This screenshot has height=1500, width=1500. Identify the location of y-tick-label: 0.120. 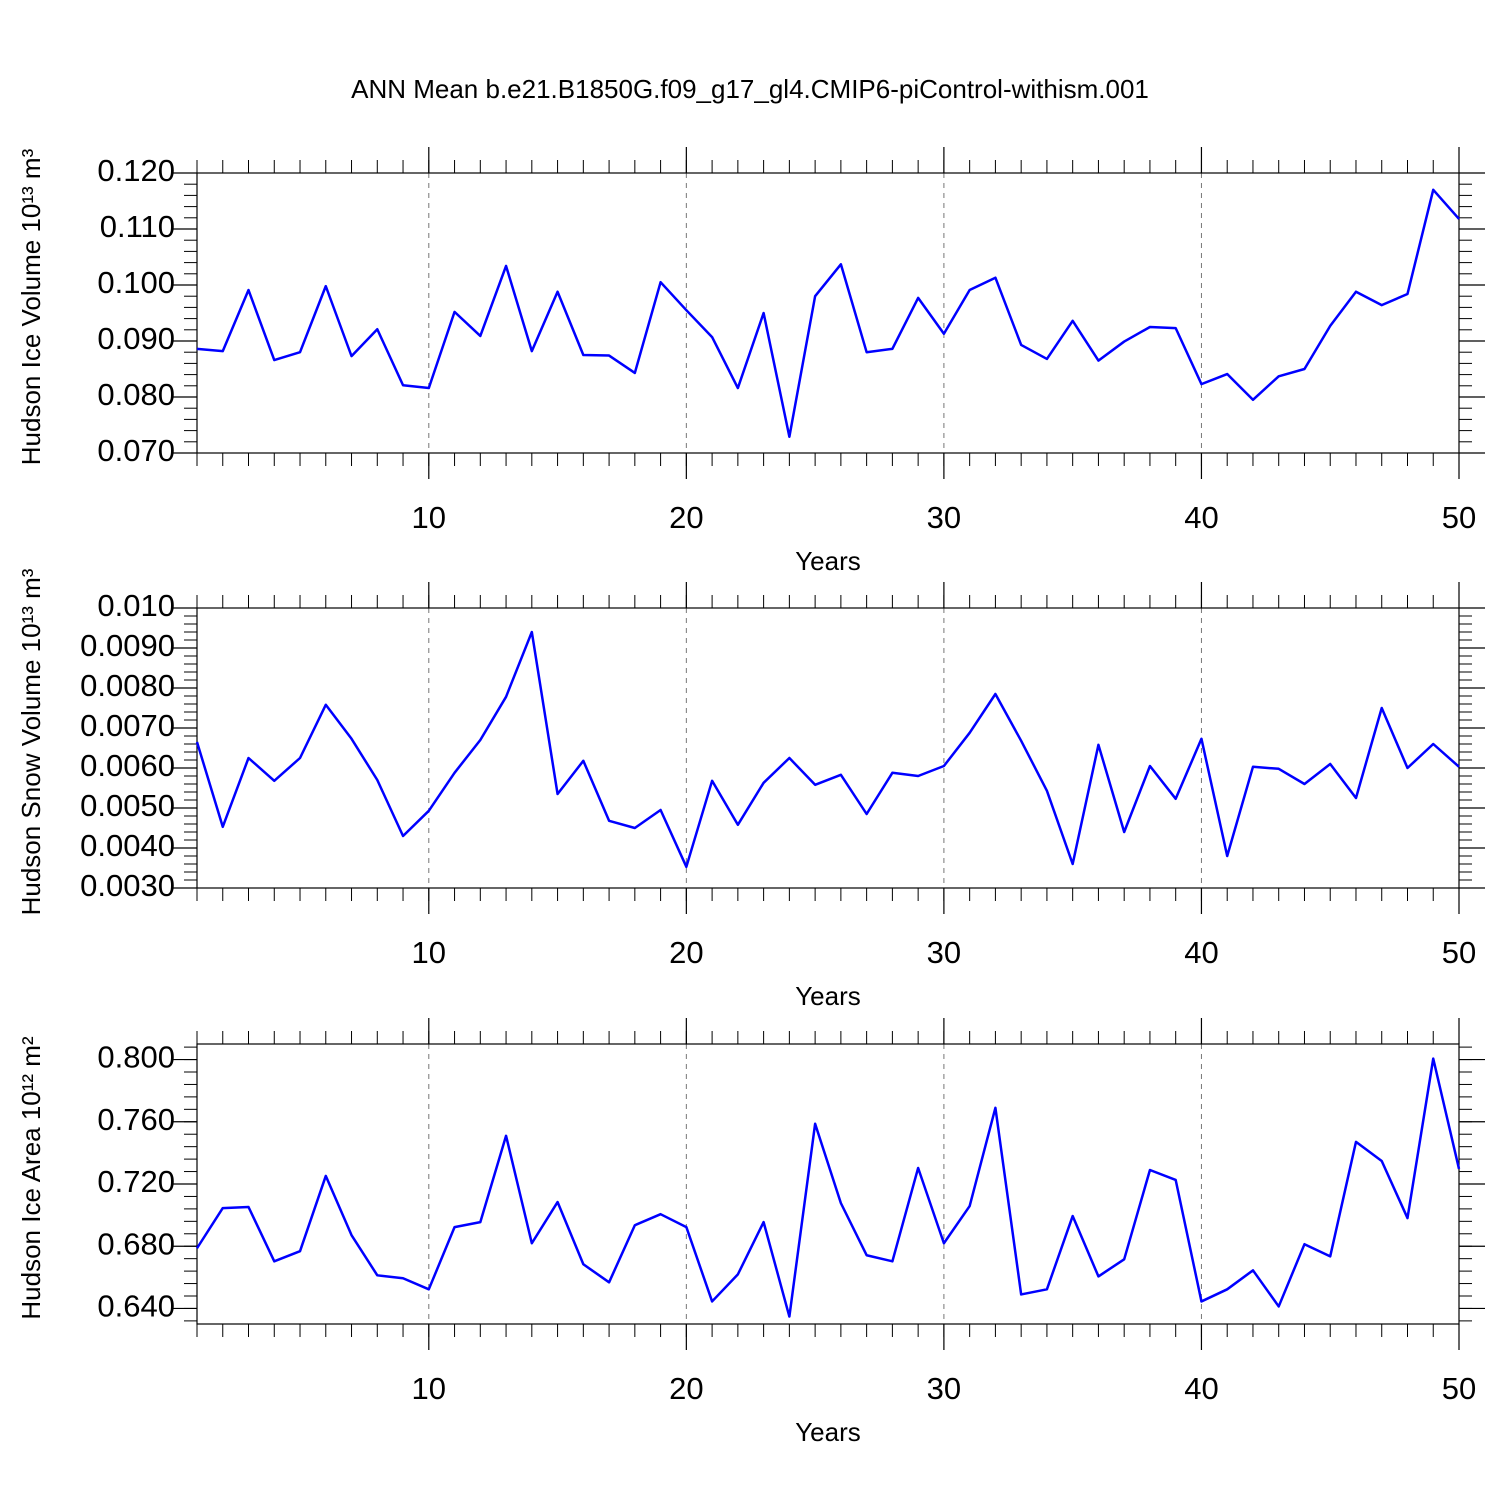
(136, 170).